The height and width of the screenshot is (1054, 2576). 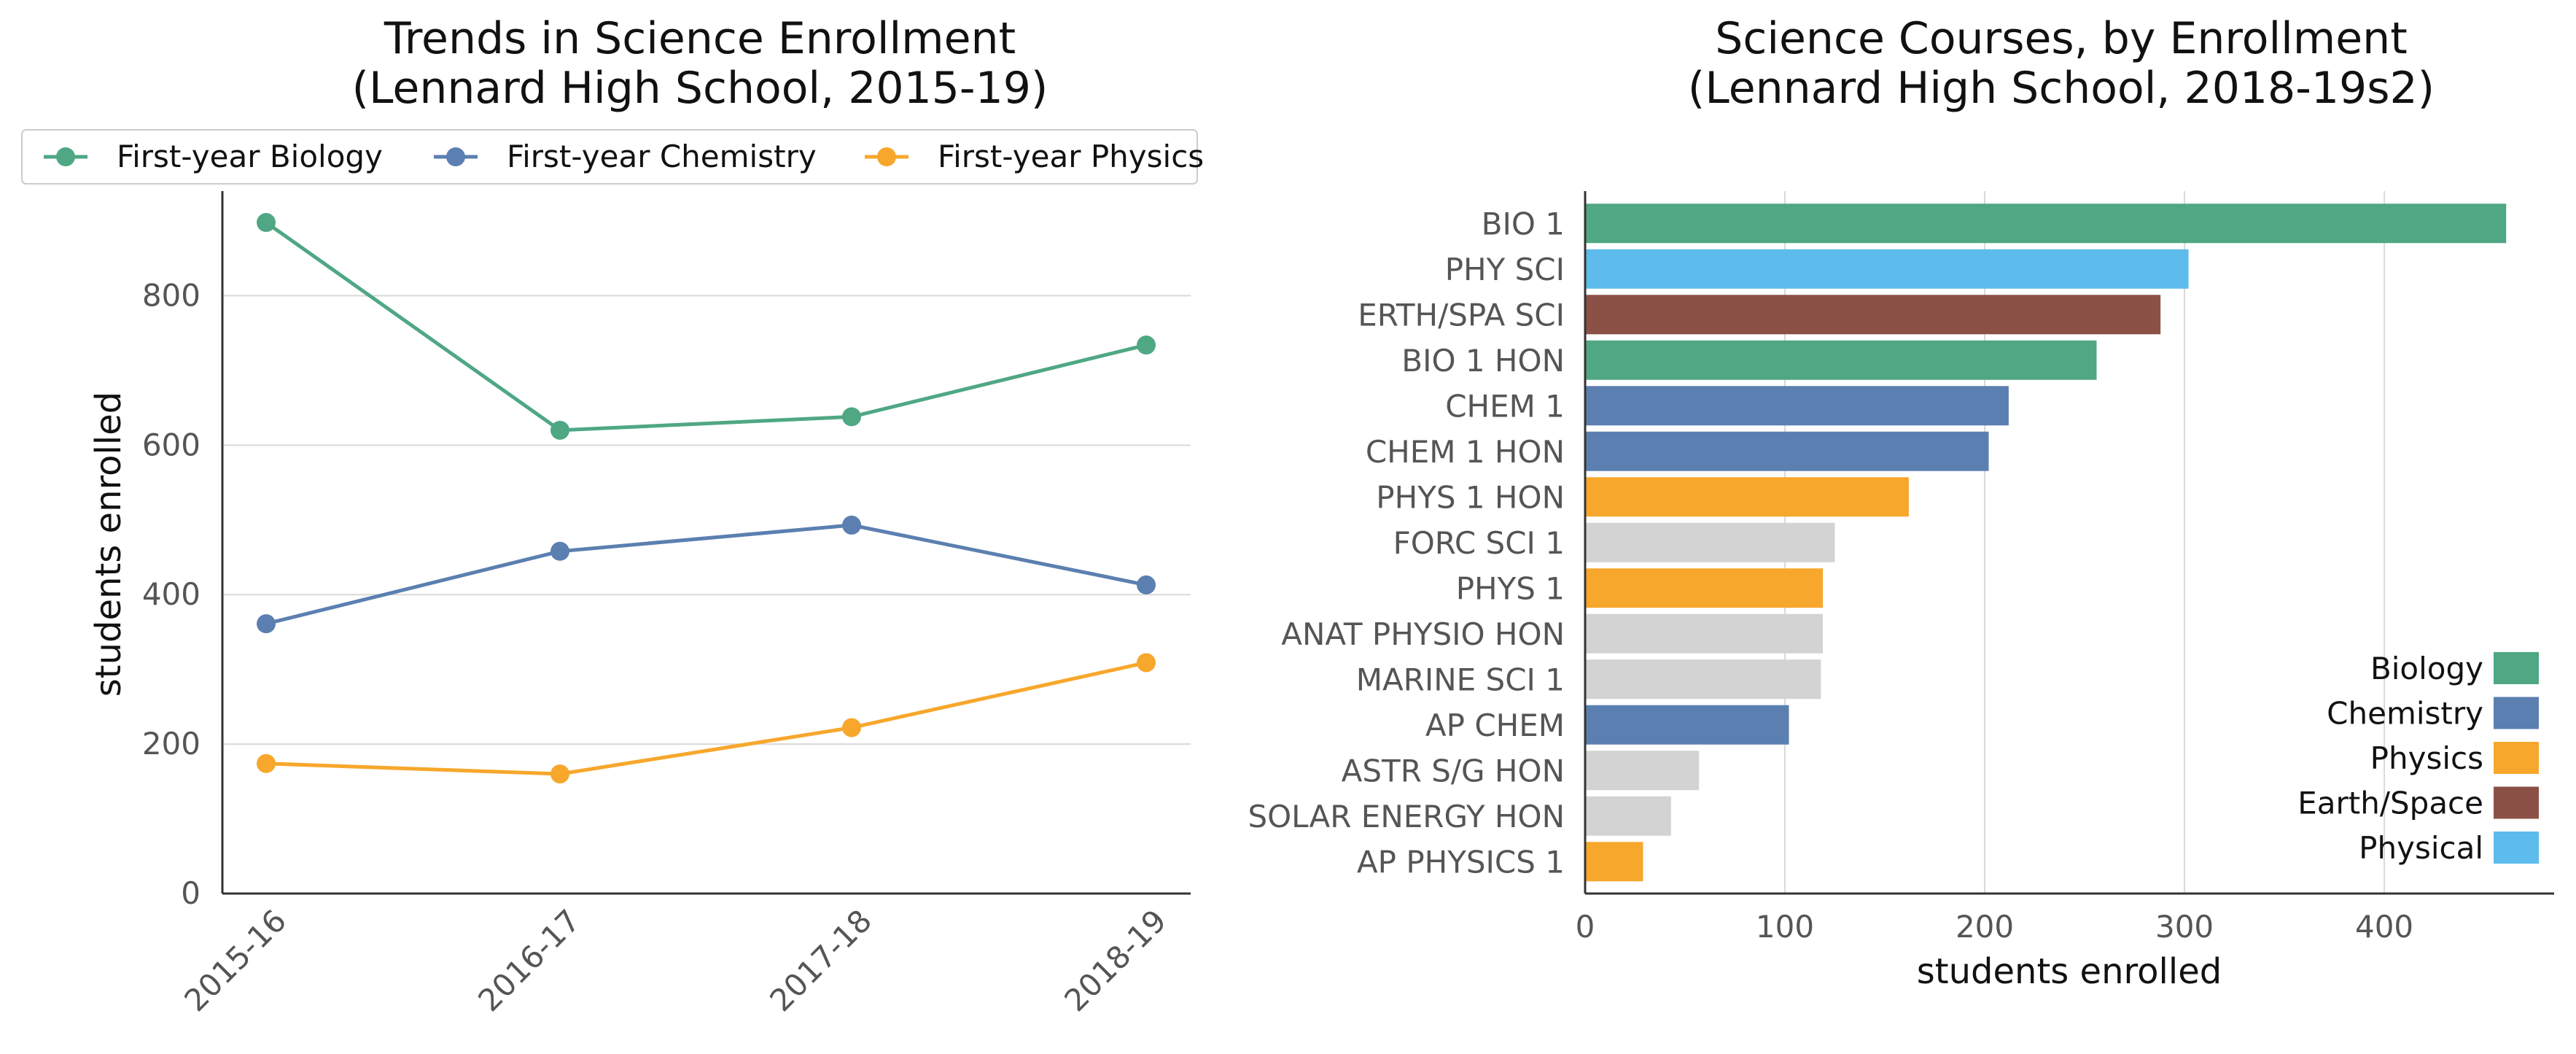 What do you see at coordinates (1785, 927) in the screenshot?
I see `bar-x-tick-100: 100` at bounding box center [1785, 927].